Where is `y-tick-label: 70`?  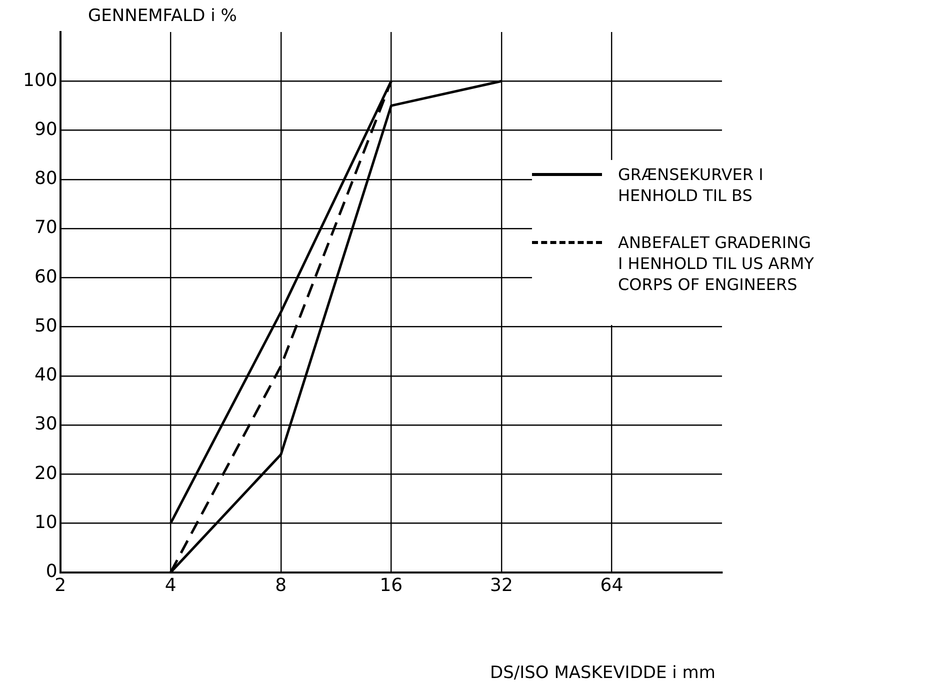 y-tick-label: 70 is located at coordinates (46, 227).